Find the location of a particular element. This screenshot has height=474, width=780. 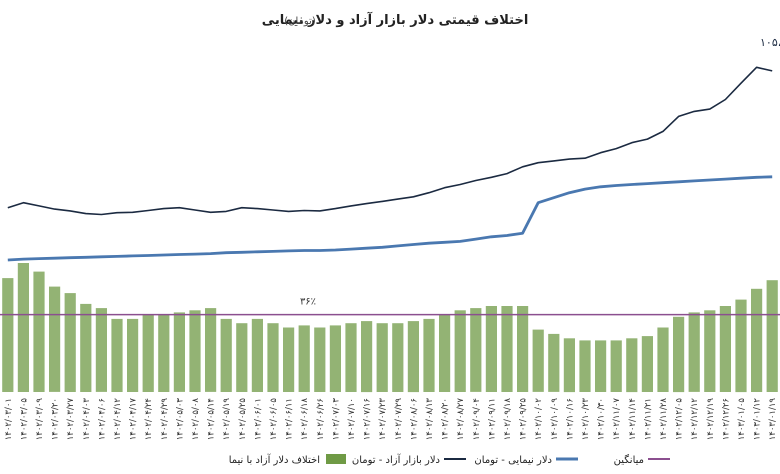

legend-item: دلار بازار آزاد - تومان is located at coordinates (409, 459).